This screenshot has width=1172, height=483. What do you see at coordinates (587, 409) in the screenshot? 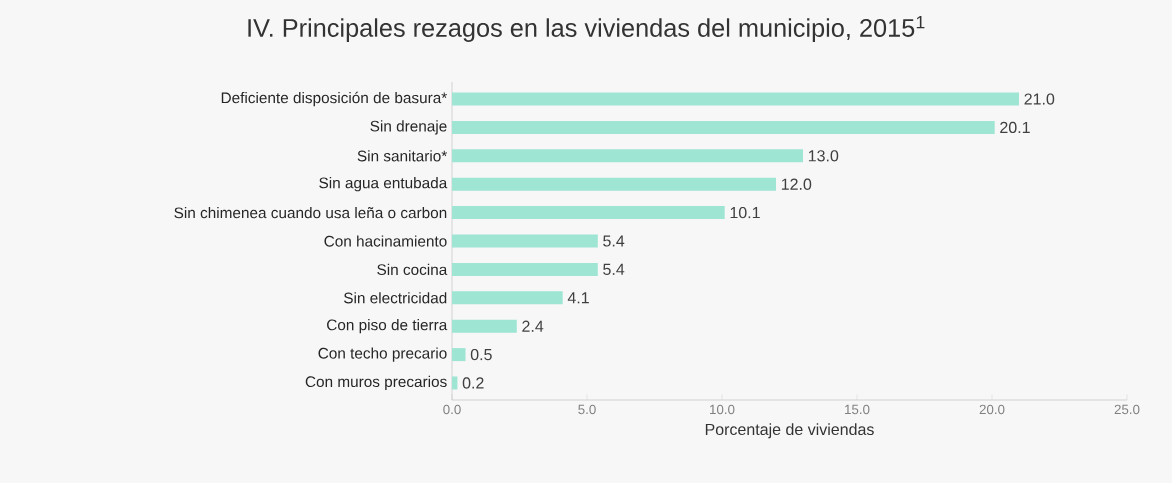
I see `x-tick-label: 5.0` at bounding box center [587, 409].